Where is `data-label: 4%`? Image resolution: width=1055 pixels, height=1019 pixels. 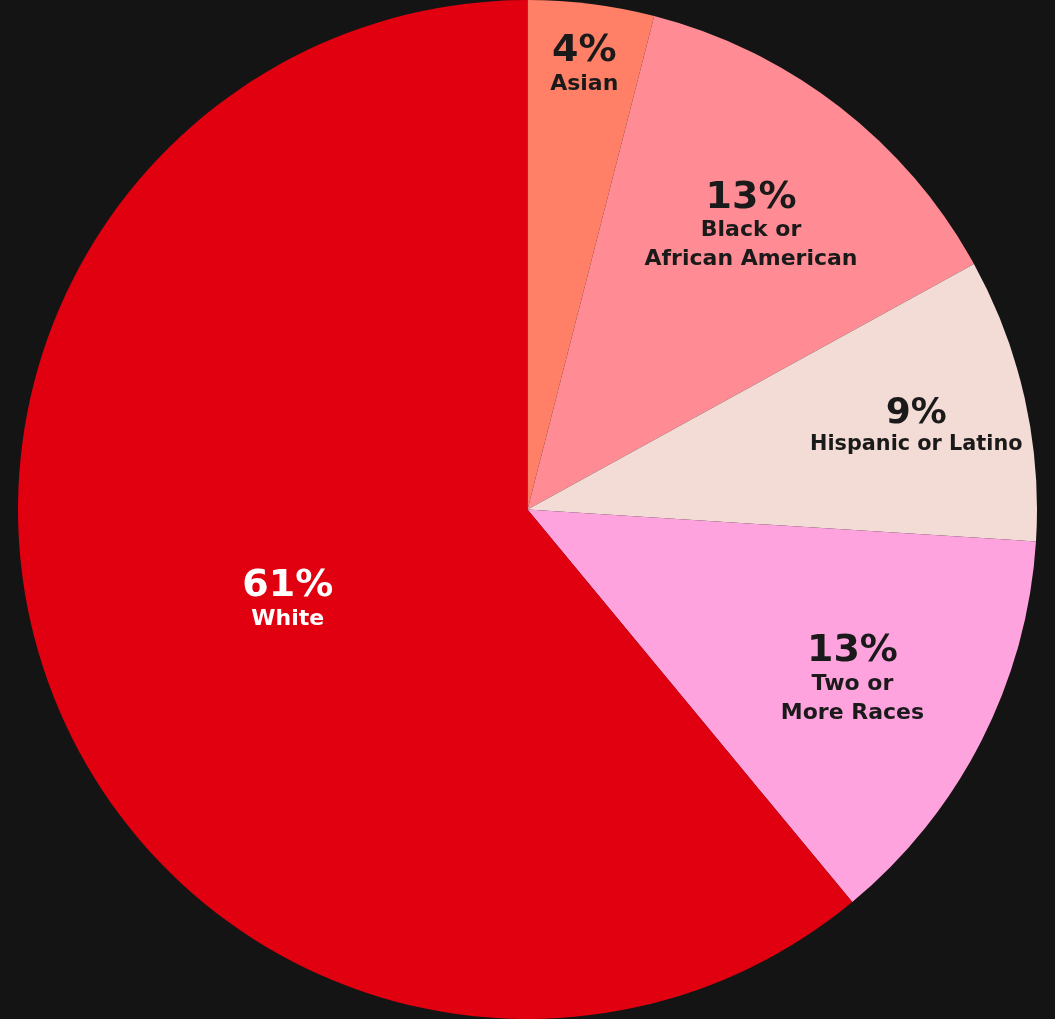 data-label: 4% is located at coordinates (584, 48).